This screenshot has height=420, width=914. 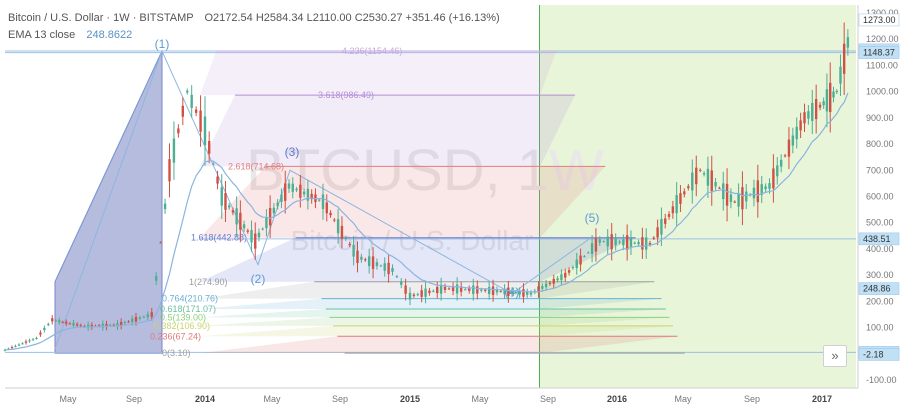 What do you see at coordinates (183, 317) in the screenshot?
I see `fib-level-label: 0.5(139.00)` at bounding box center [183, 317].